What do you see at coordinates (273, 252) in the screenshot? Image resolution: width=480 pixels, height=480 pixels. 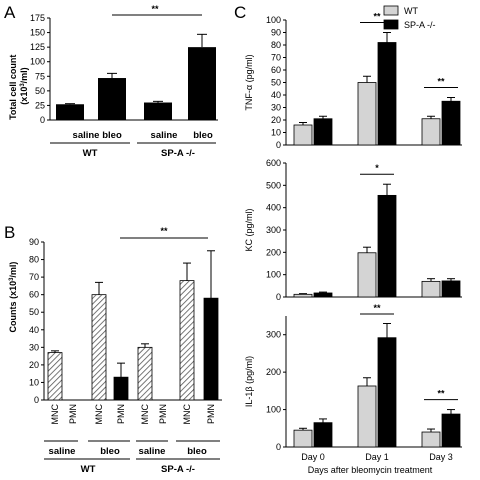 I see `panel-c2-ytick-label: 200` at bounding box center [273, 252].